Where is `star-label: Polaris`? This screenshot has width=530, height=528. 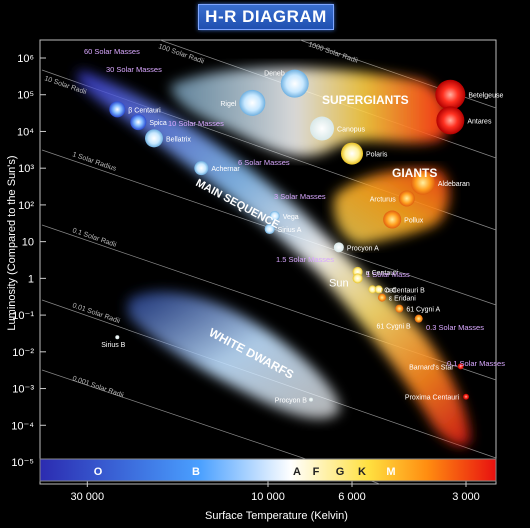
star-label: Polaris is located at coordinates (377, 155).